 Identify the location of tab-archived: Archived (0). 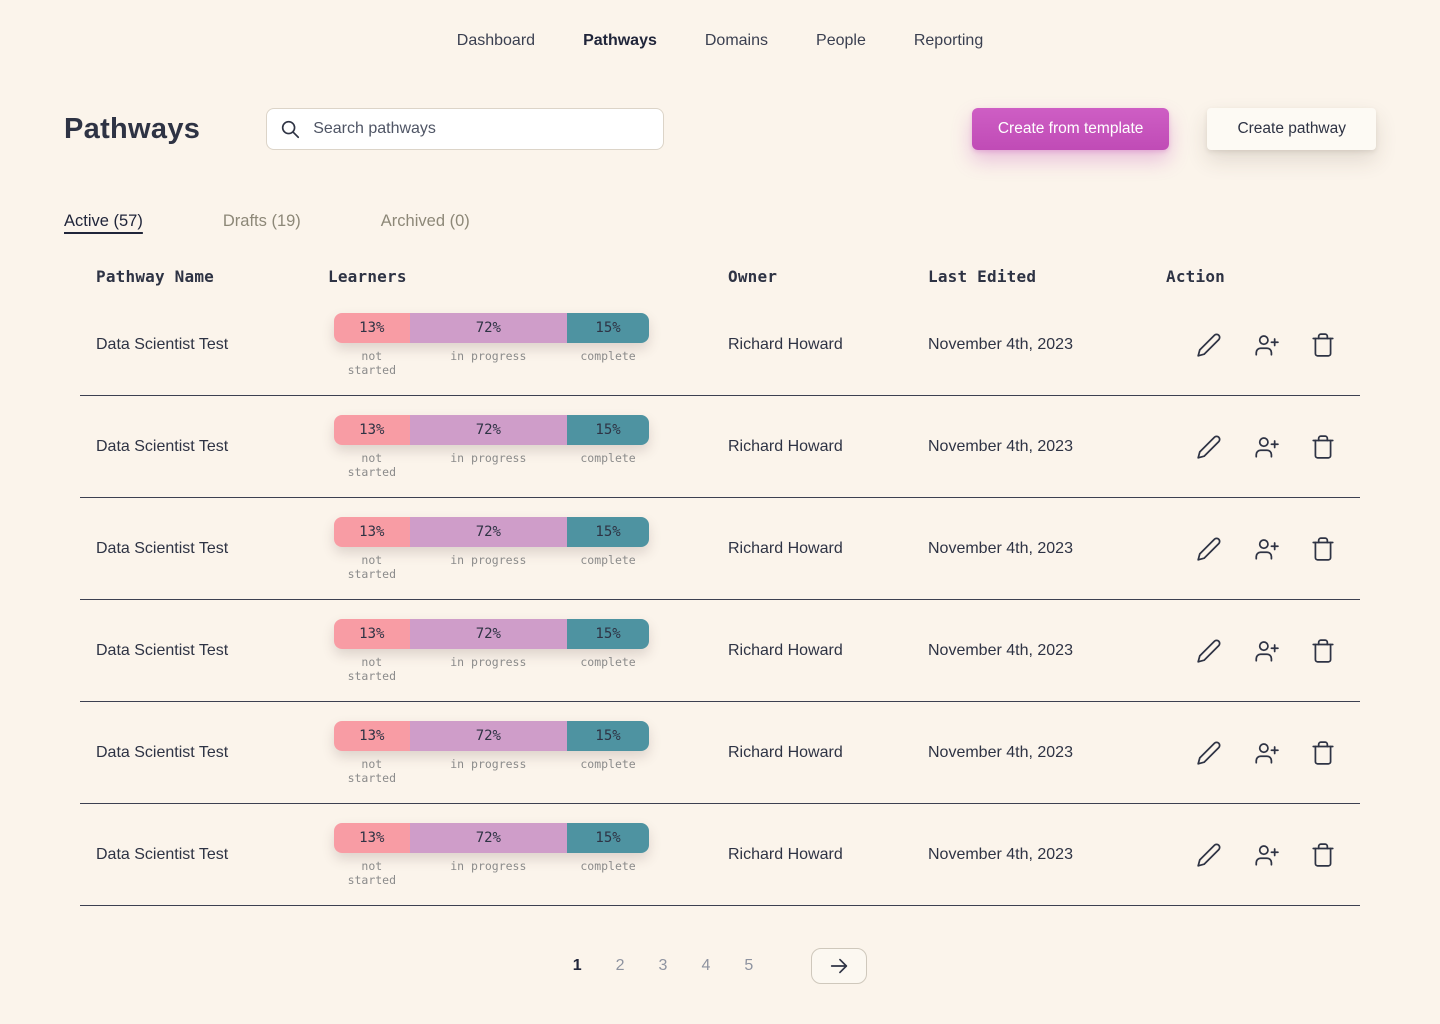
(425, 221).